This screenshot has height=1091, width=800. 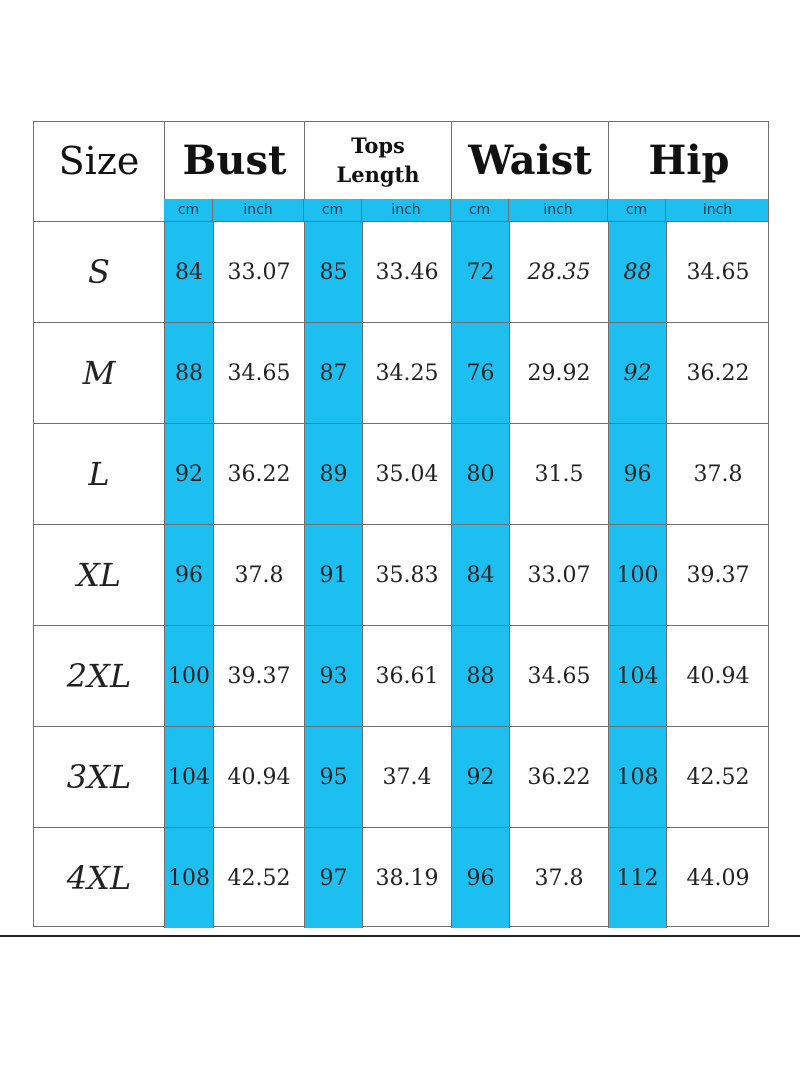 What do you see at coordinates (530, 160) in the screenshot?
I see `waist-header: Waist` at bounding box center [530, 160].